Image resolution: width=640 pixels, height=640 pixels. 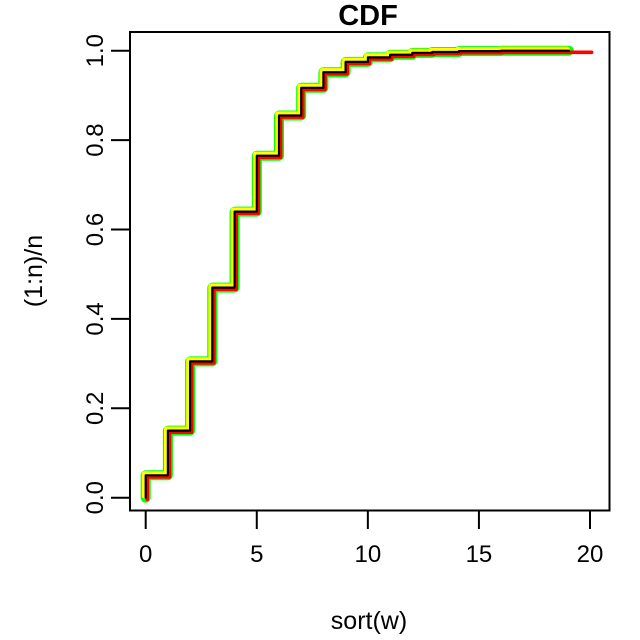 I want to click on x-axis-label: sort(w), so click(x=369, y=621).